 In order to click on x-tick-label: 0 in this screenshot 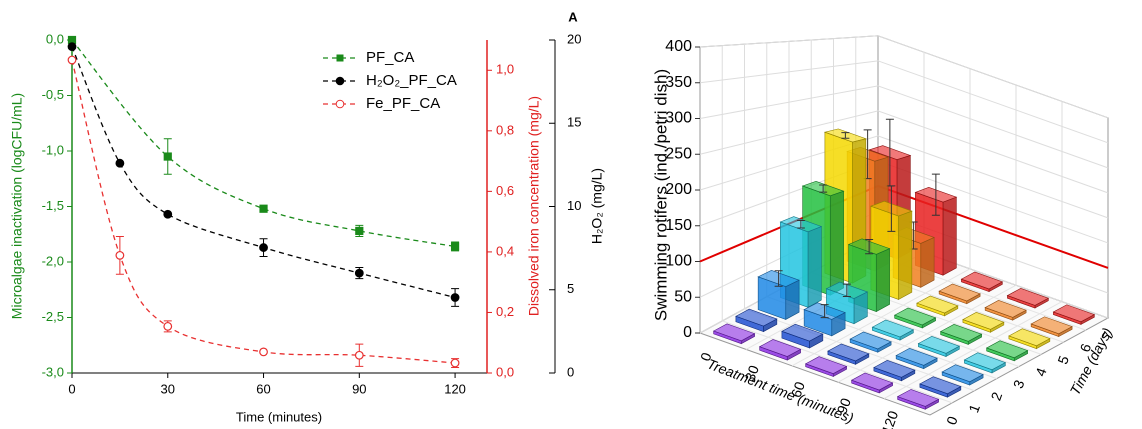, I will do `click(71, 388)`.